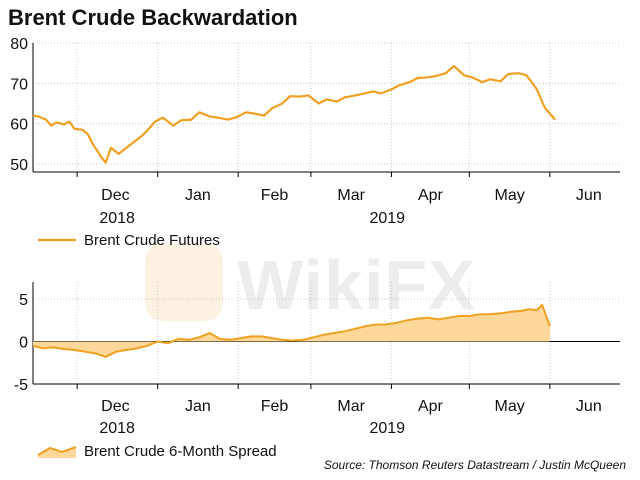  I want to click on y-tick-label: 0, so click(23, 343).